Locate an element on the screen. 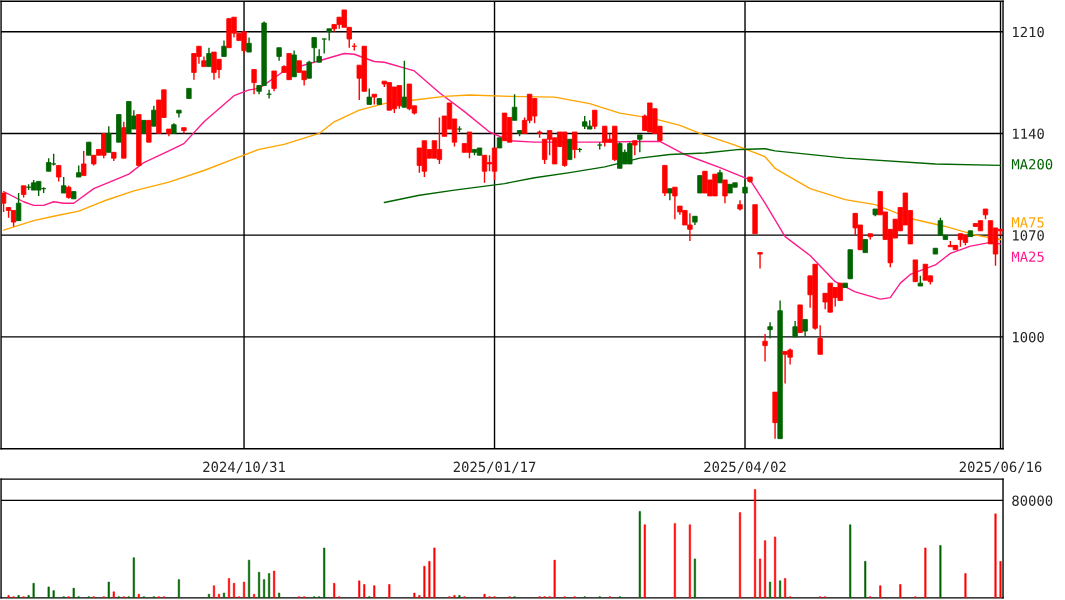 The image size is (1065, 600). x-tick-label: 2025/06/16 is located at coordinates (1000, 467).